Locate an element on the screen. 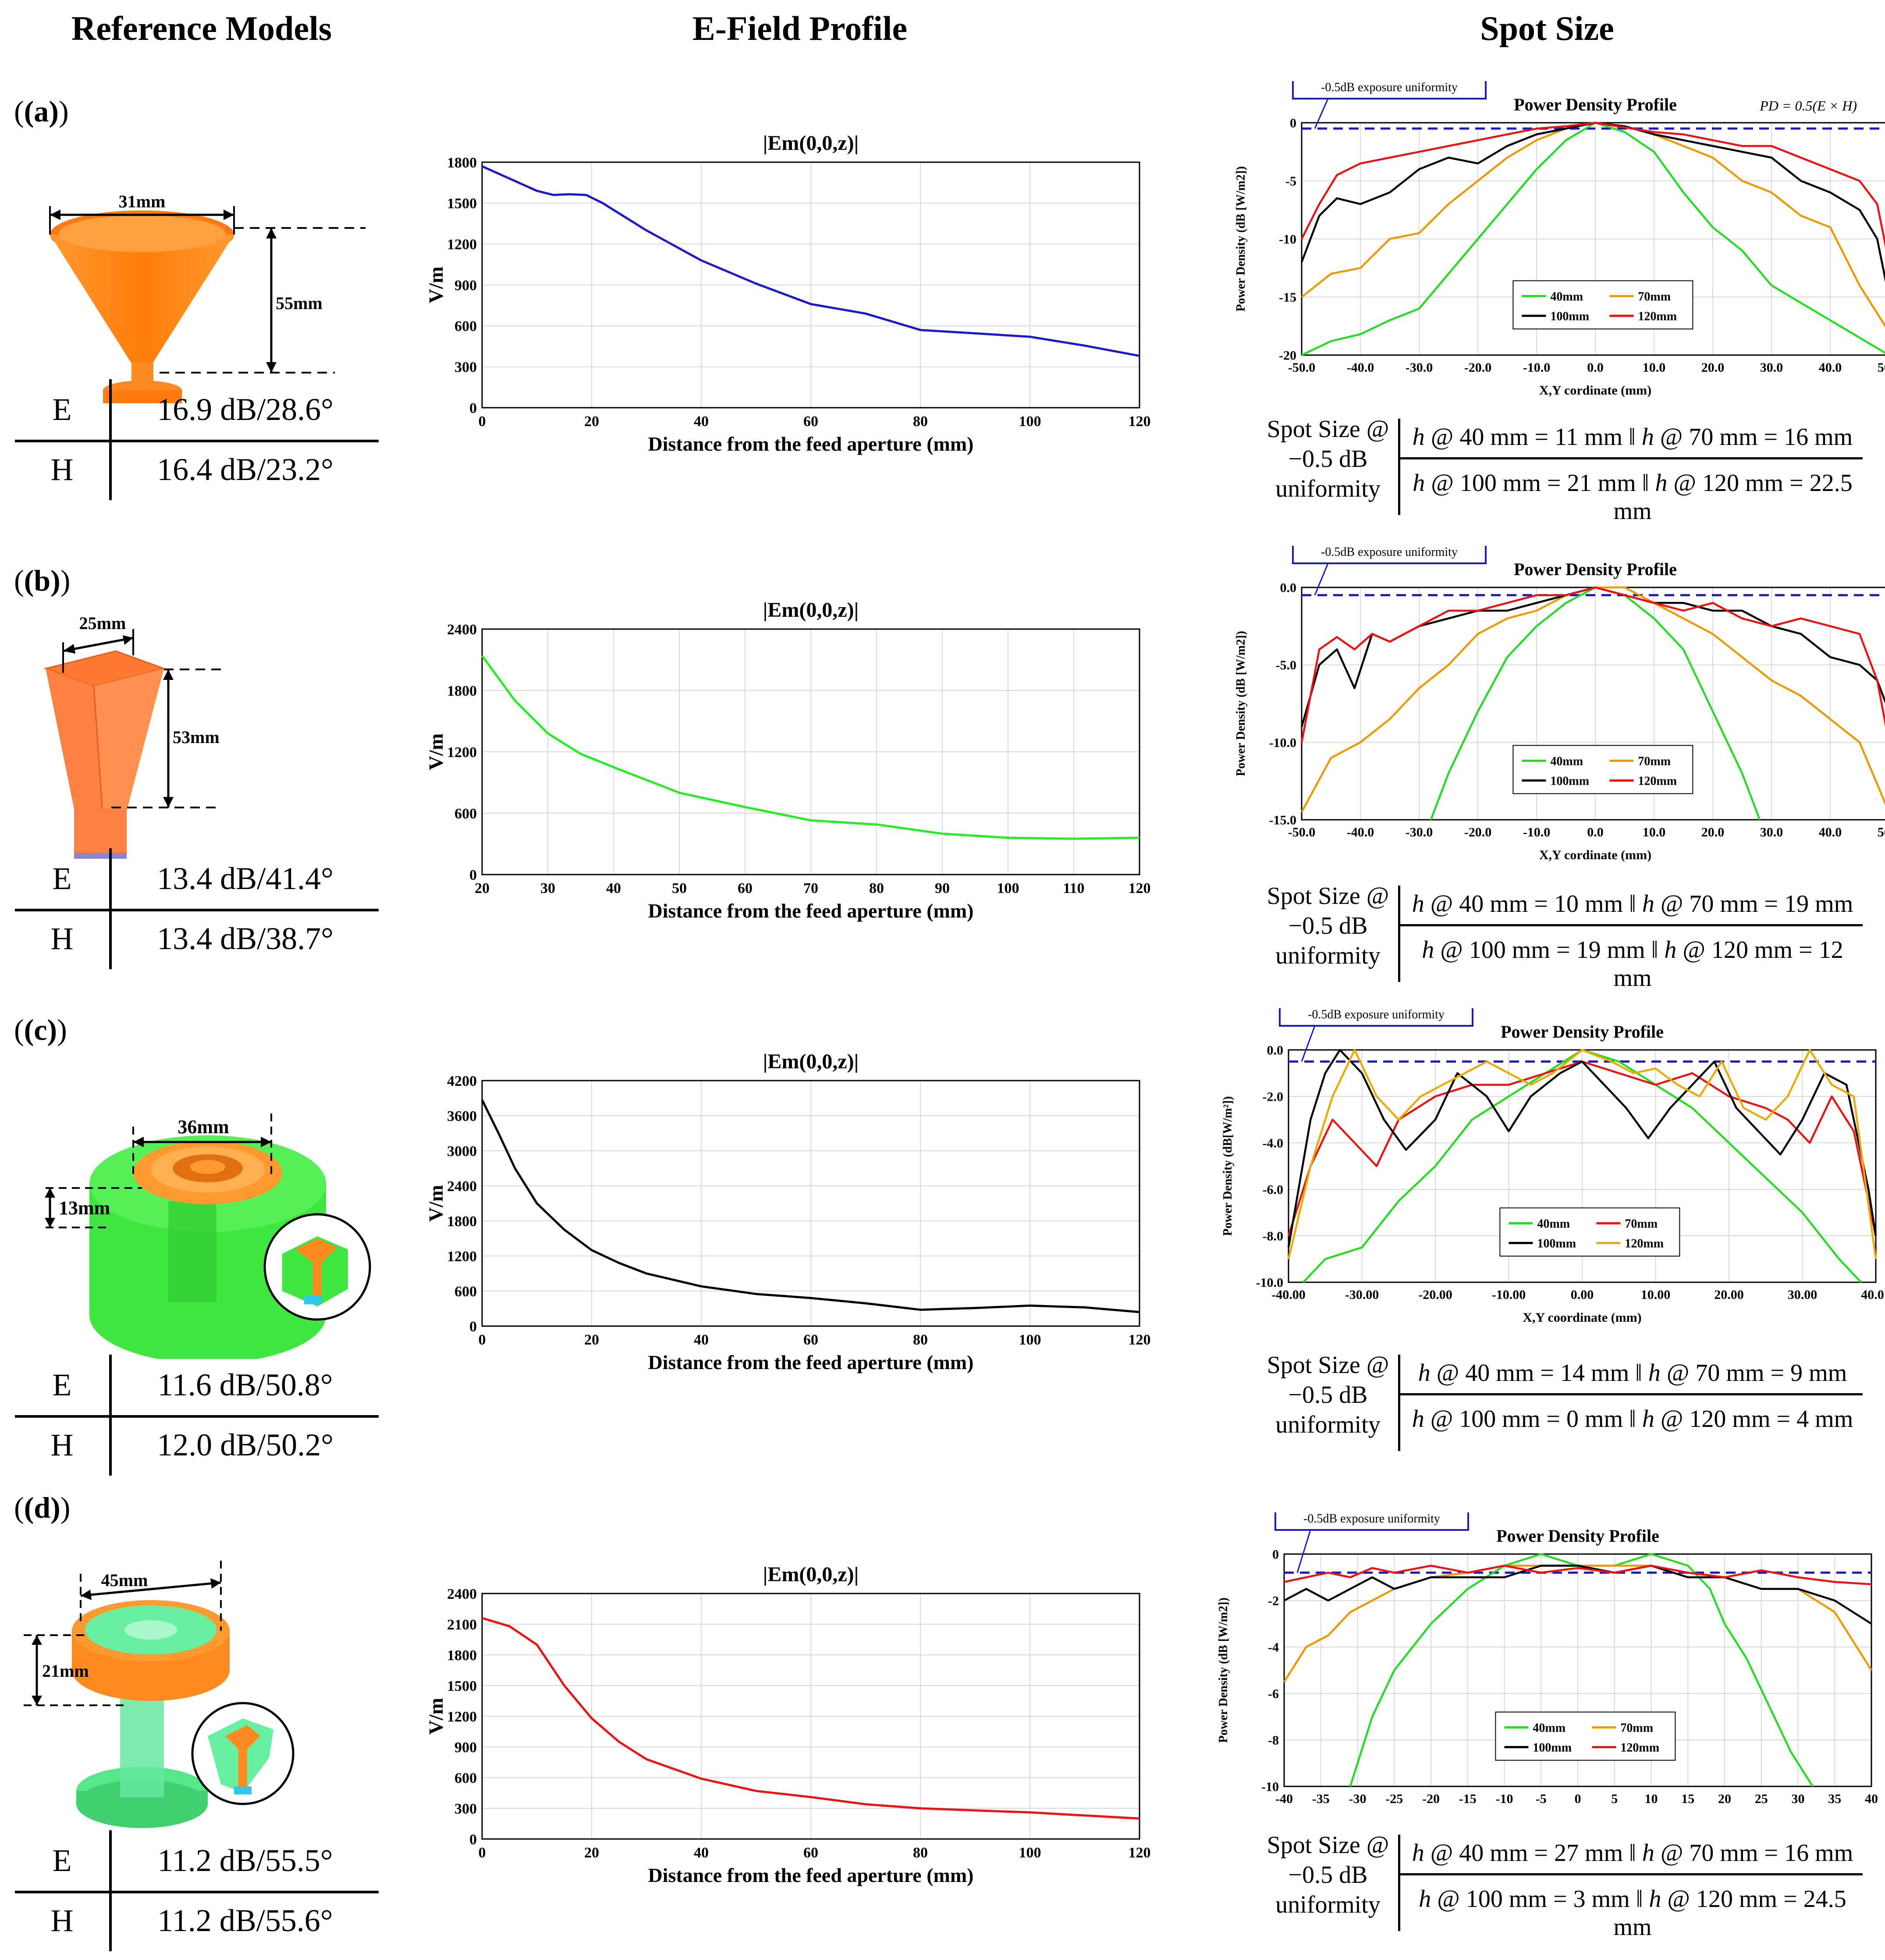  dim-label-height: 53mm is located at coordinates (196, 737).